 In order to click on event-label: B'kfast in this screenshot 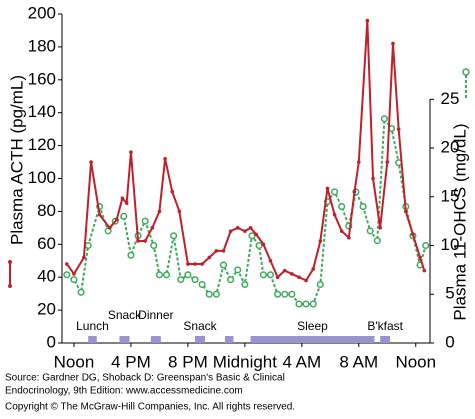, I will do `click(385, 326)`.